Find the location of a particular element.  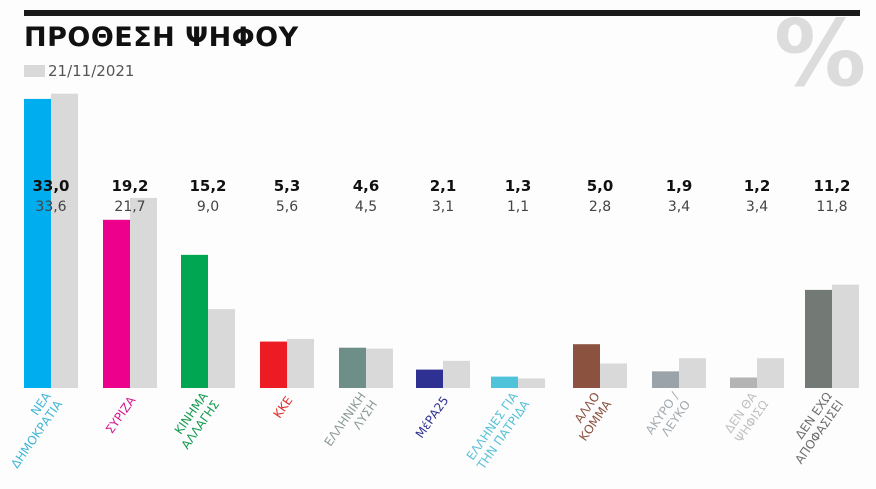

legend: 21/11/2021 is located at coordinates (79, 71).